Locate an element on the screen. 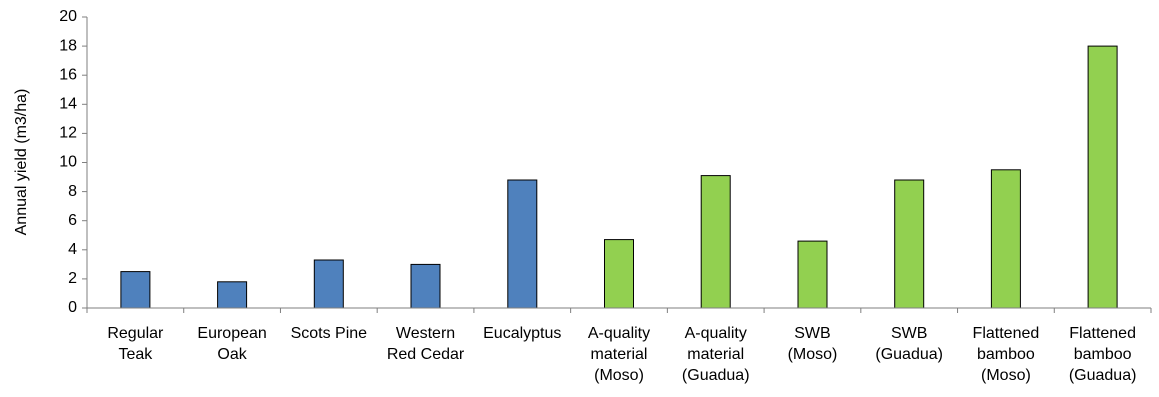 Image resolution: width=1159 pixels, height=397 pixels. y-tick-label: 14 is located at coordinates (68, 104).